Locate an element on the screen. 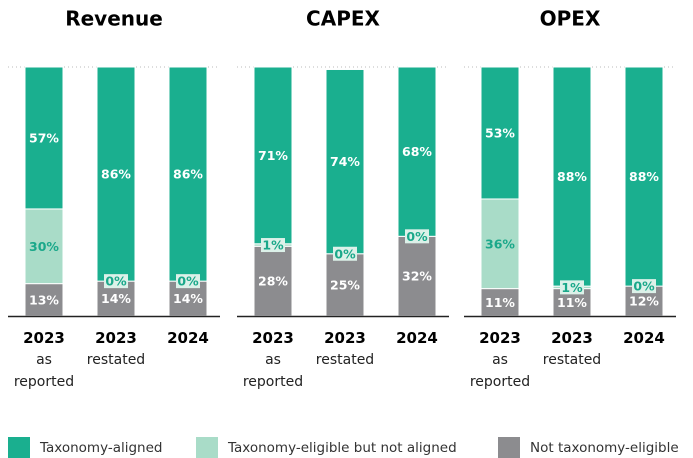  value-label: 25% is located at coordinates (345, 284).